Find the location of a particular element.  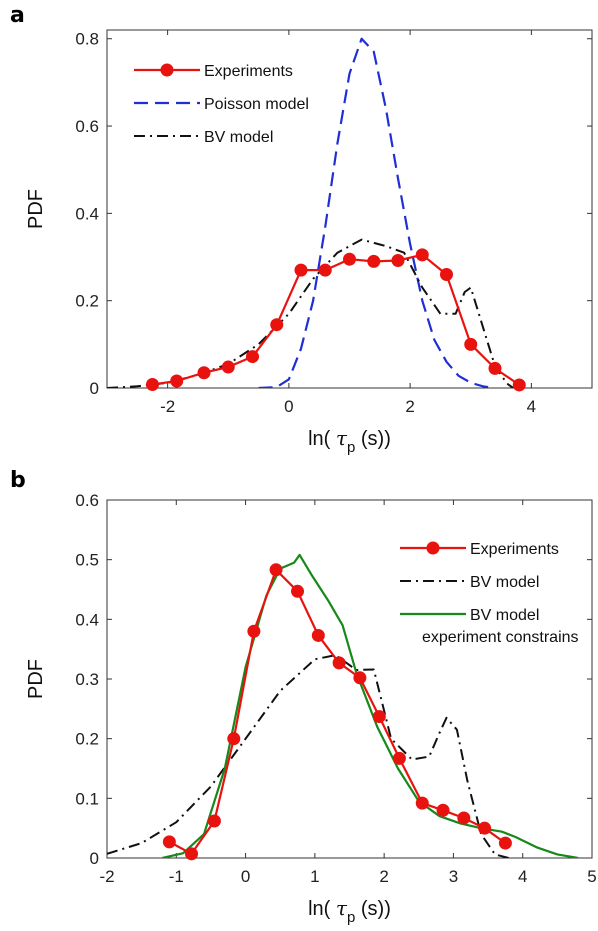

panel-letter: b is located at coordinates (18, 480).